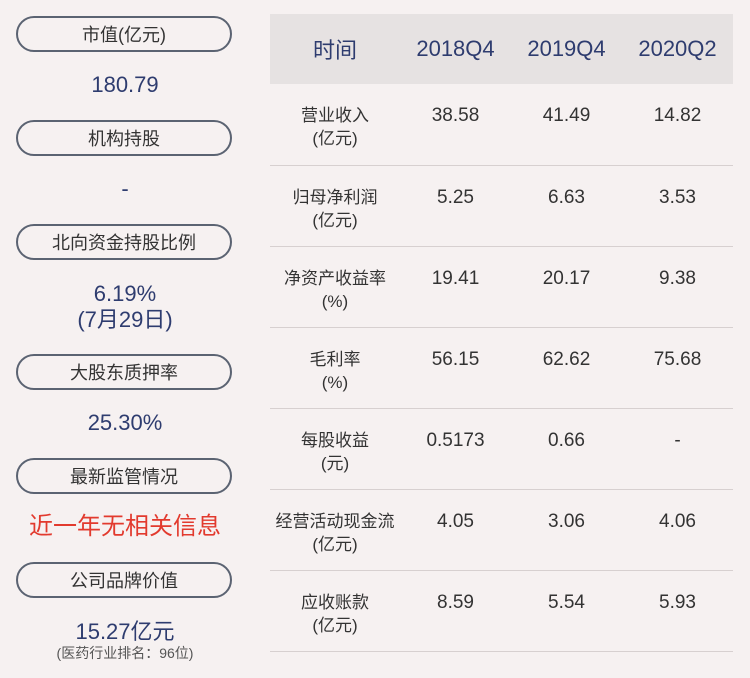 Image resolution: width=750 pixels, height=678 pixels. What do you see at coordinates (501, 529) in the screenshot?
I see `table-row: 经营活动现金流 (亿元) 4.05 3.06 4.06` at bounding box center [501, 529].